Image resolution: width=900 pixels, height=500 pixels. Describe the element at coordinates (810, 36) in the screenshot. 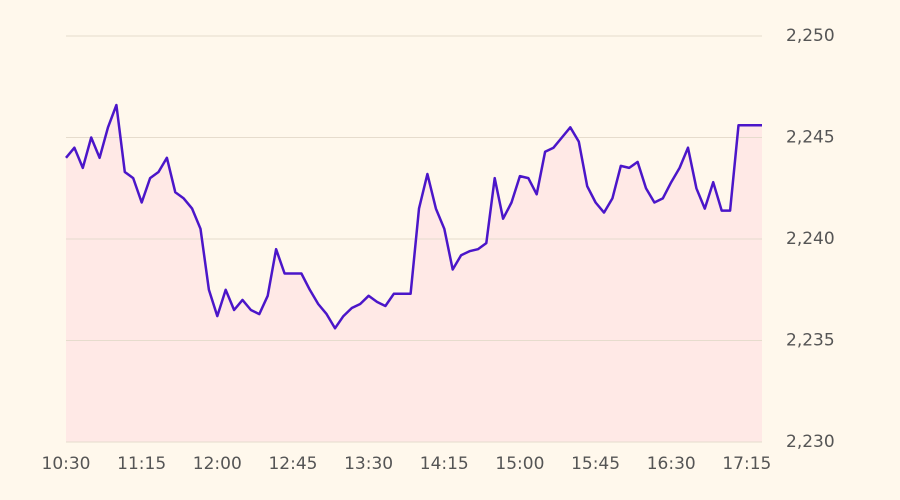

I see `y-tick-label: 2,250` at that location.